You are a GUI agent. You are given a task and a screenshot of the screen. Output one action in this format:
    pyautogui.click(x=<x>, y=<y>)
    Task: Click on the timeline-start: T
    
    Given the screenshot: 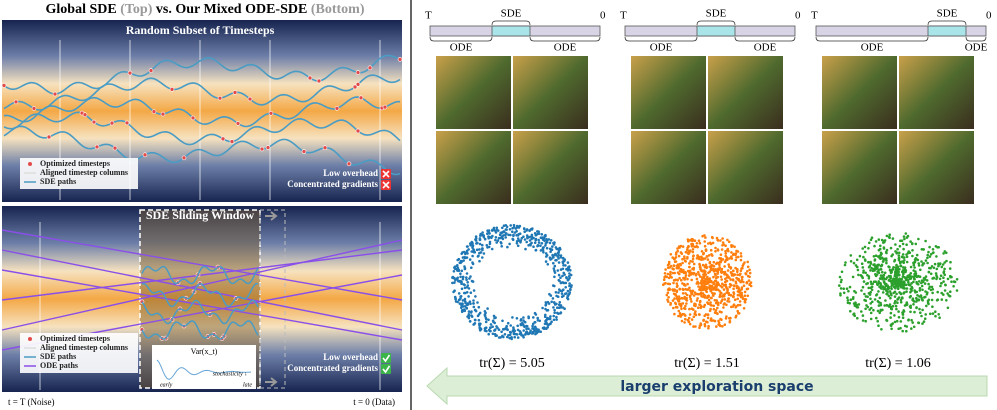 What is the action you would take?
    pyautogui.click(x=814, y=16)
    